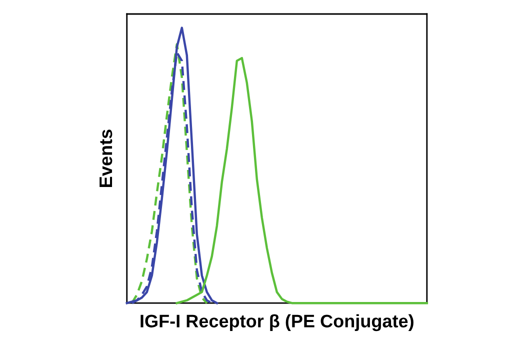 Image resolution: width=520 pixels, height=350 pixels. Describe the element at coordinates (277, 323) in the screenshot. I see `x-axis-title: IGF-I Receptor β (PE Conjugate)` at that location.